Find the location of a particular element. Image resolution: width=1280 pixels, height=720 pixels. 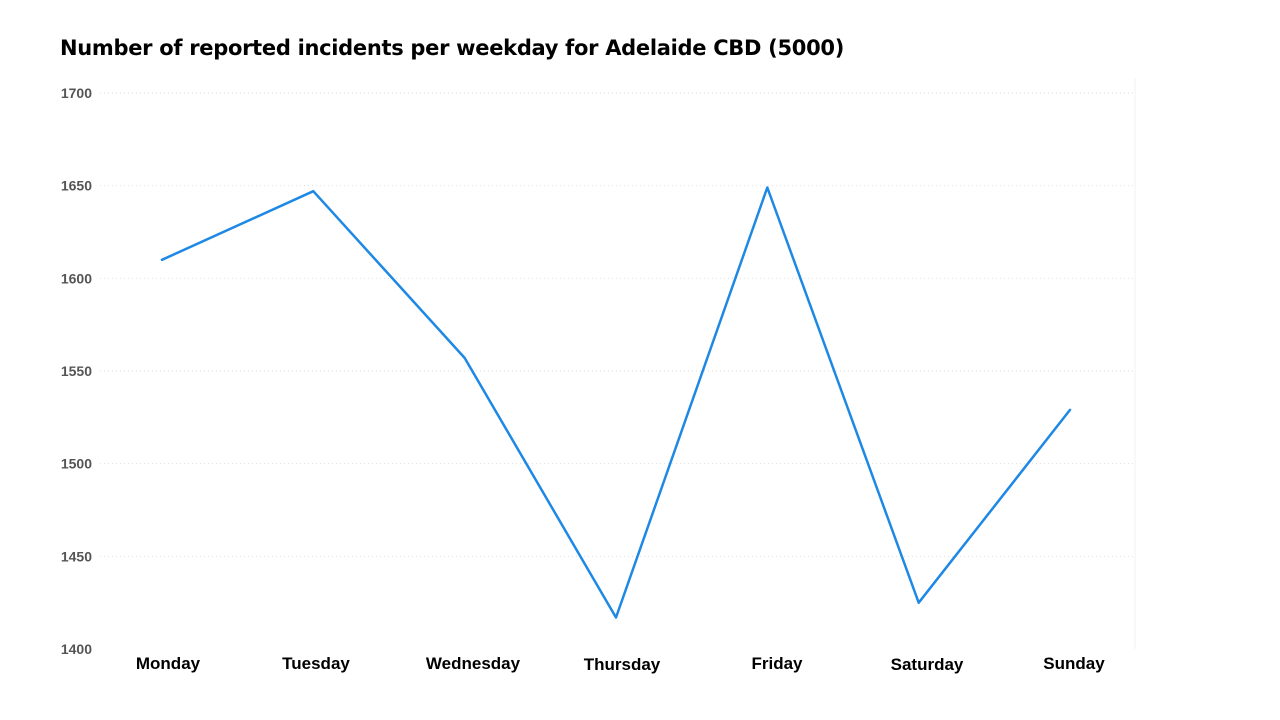

y-tick-label: 1700 is located at coordinates (76, 93).